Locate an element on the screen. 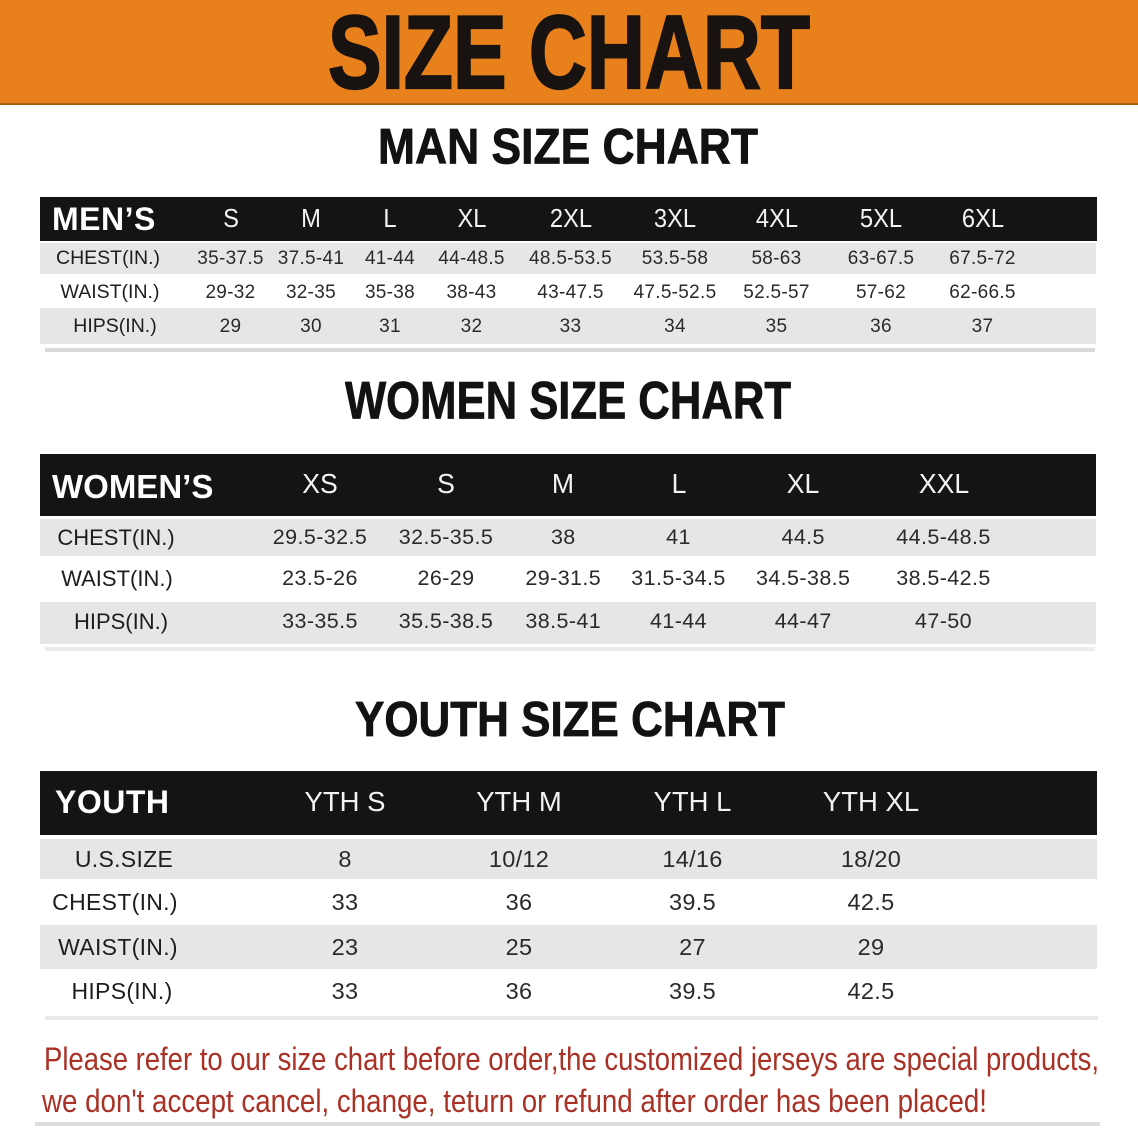 This screenshot has width=1138, height=1132. svg-text: WOMEN SIZE CHART is located at coordinates (568, 401).